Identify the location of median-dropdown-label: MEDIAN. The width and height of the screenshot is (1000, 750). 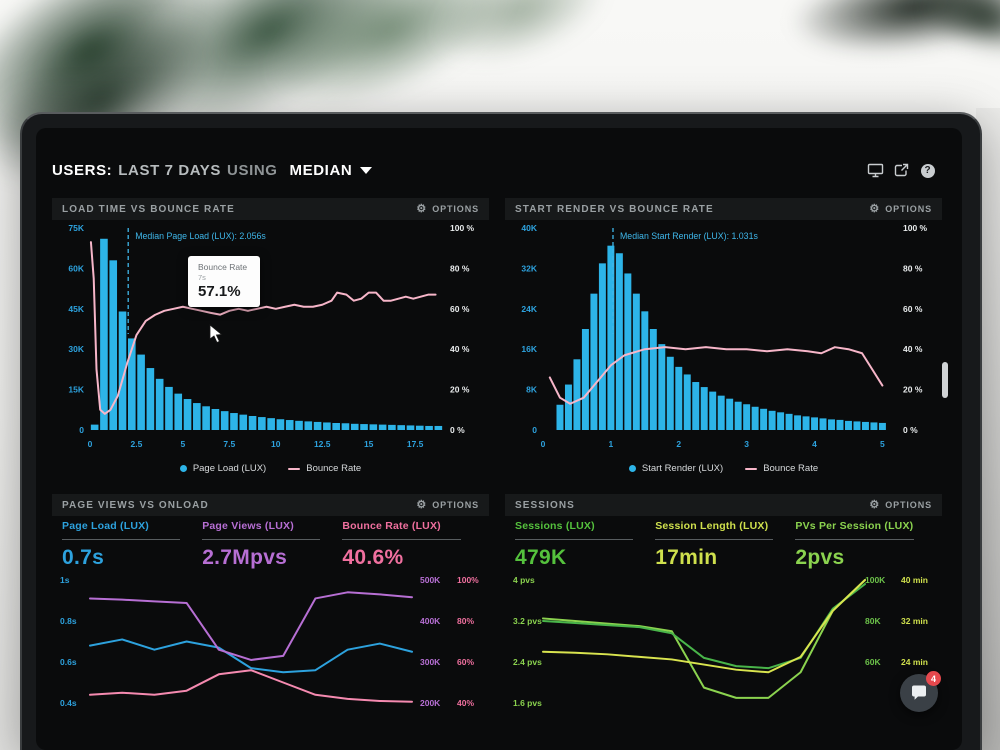
(321, 170).